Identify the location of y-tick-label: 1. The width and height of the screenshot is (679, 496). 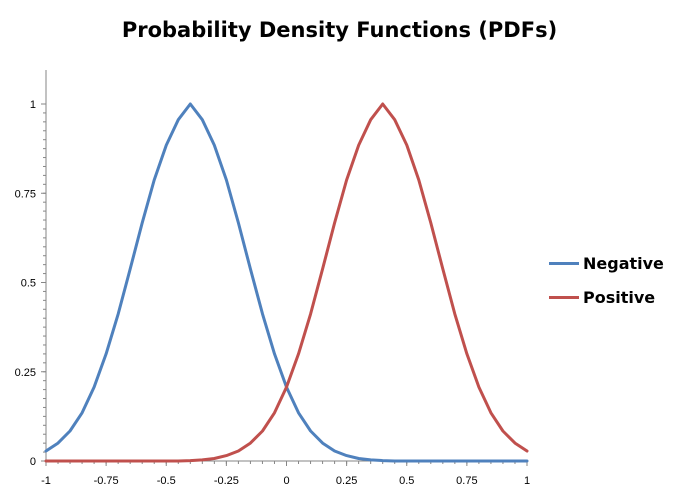
(33, 105).